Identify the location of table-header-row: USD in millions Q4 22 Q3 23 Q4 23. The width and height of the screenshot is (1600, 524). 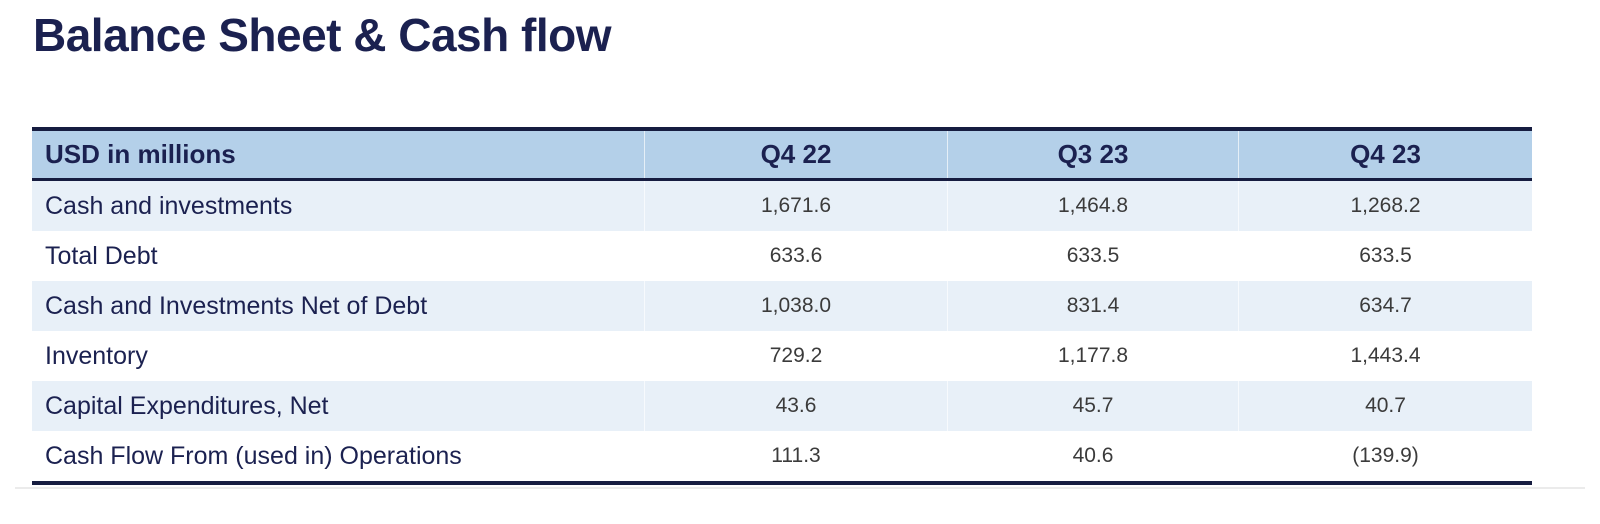
(782, 156).